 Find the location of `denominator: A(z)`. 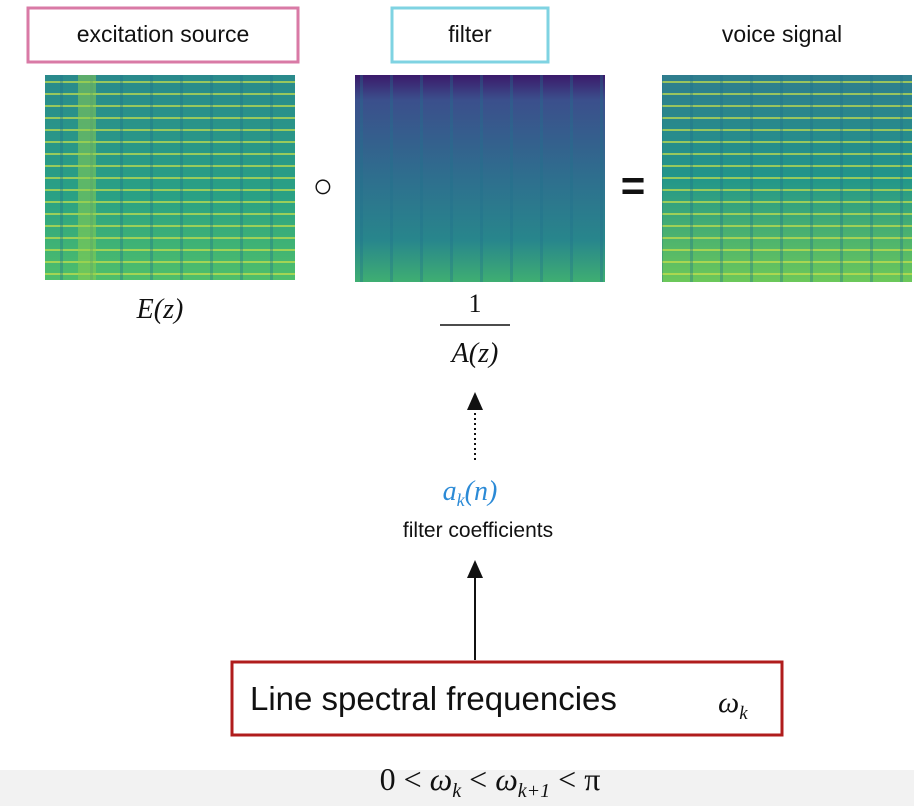

denominator: A(z) is located at coordinates (474, 353).